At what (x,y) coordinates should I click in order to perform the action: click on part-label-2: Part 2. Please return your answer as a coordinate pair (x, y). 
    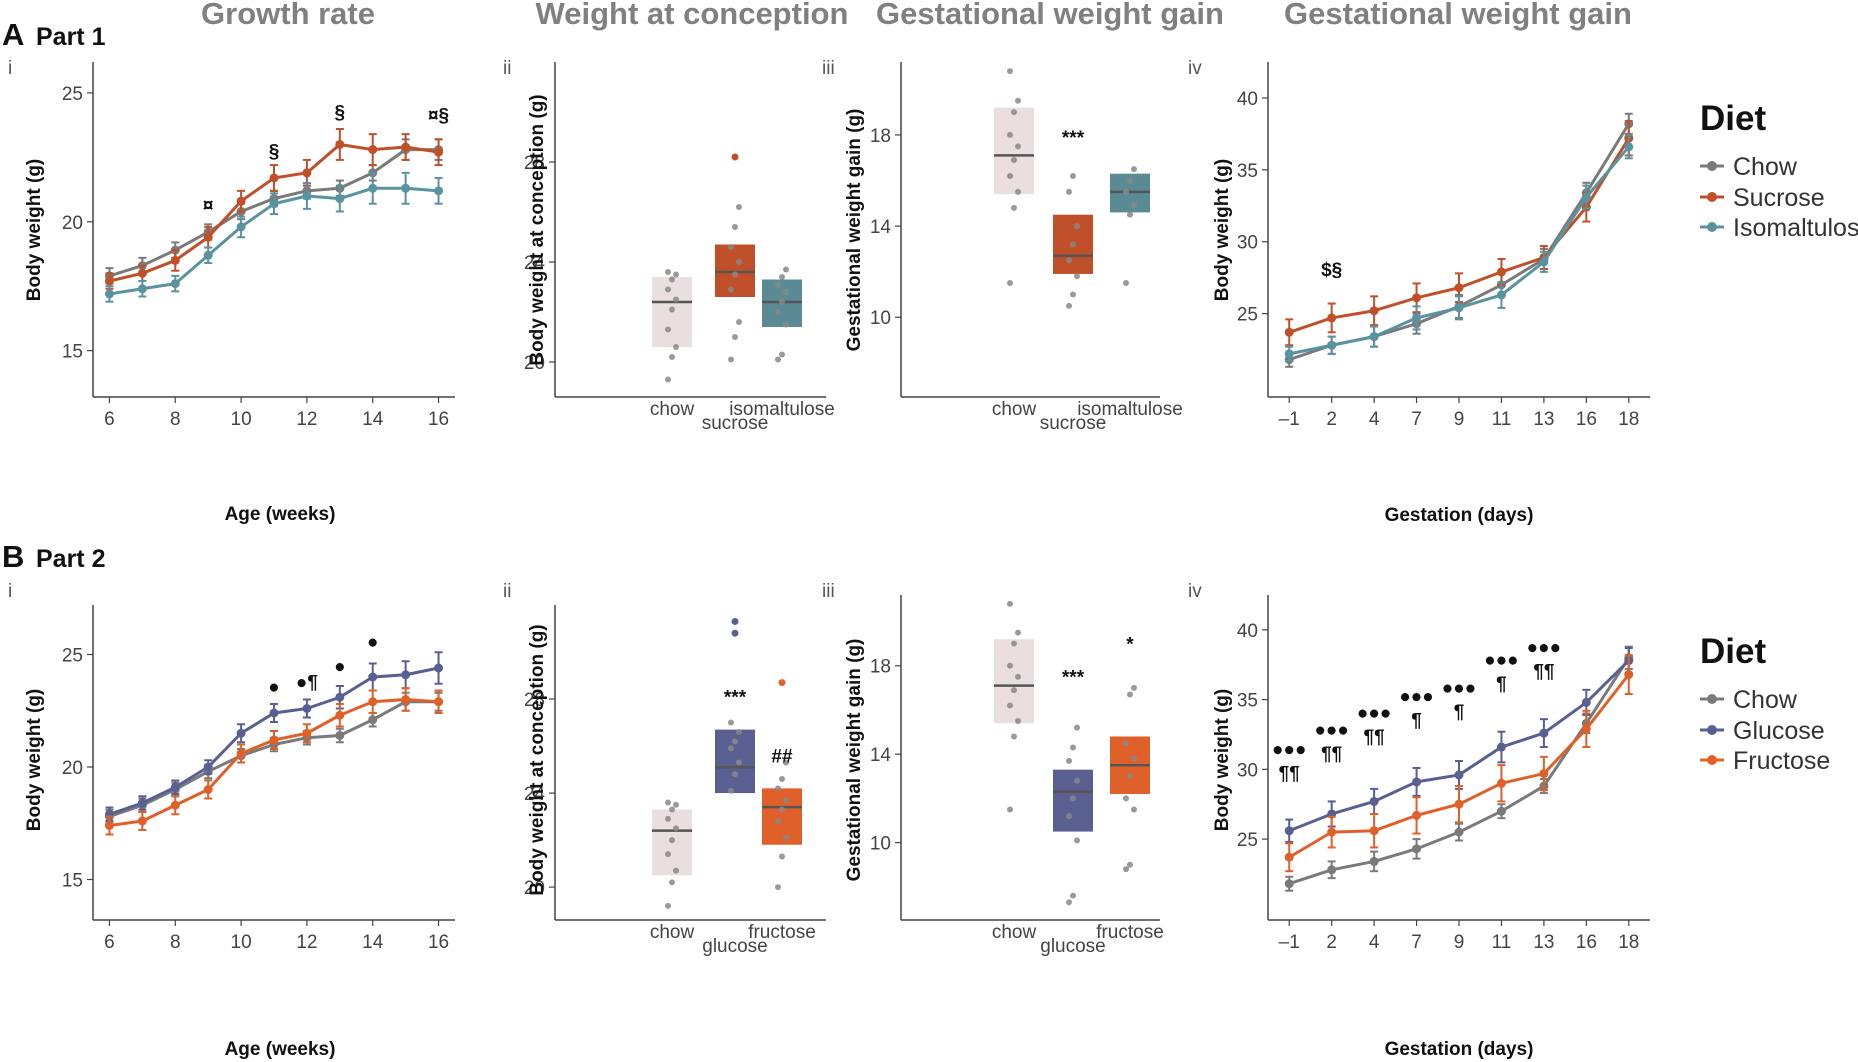
    Looking at the image, I should click on (70, 559).